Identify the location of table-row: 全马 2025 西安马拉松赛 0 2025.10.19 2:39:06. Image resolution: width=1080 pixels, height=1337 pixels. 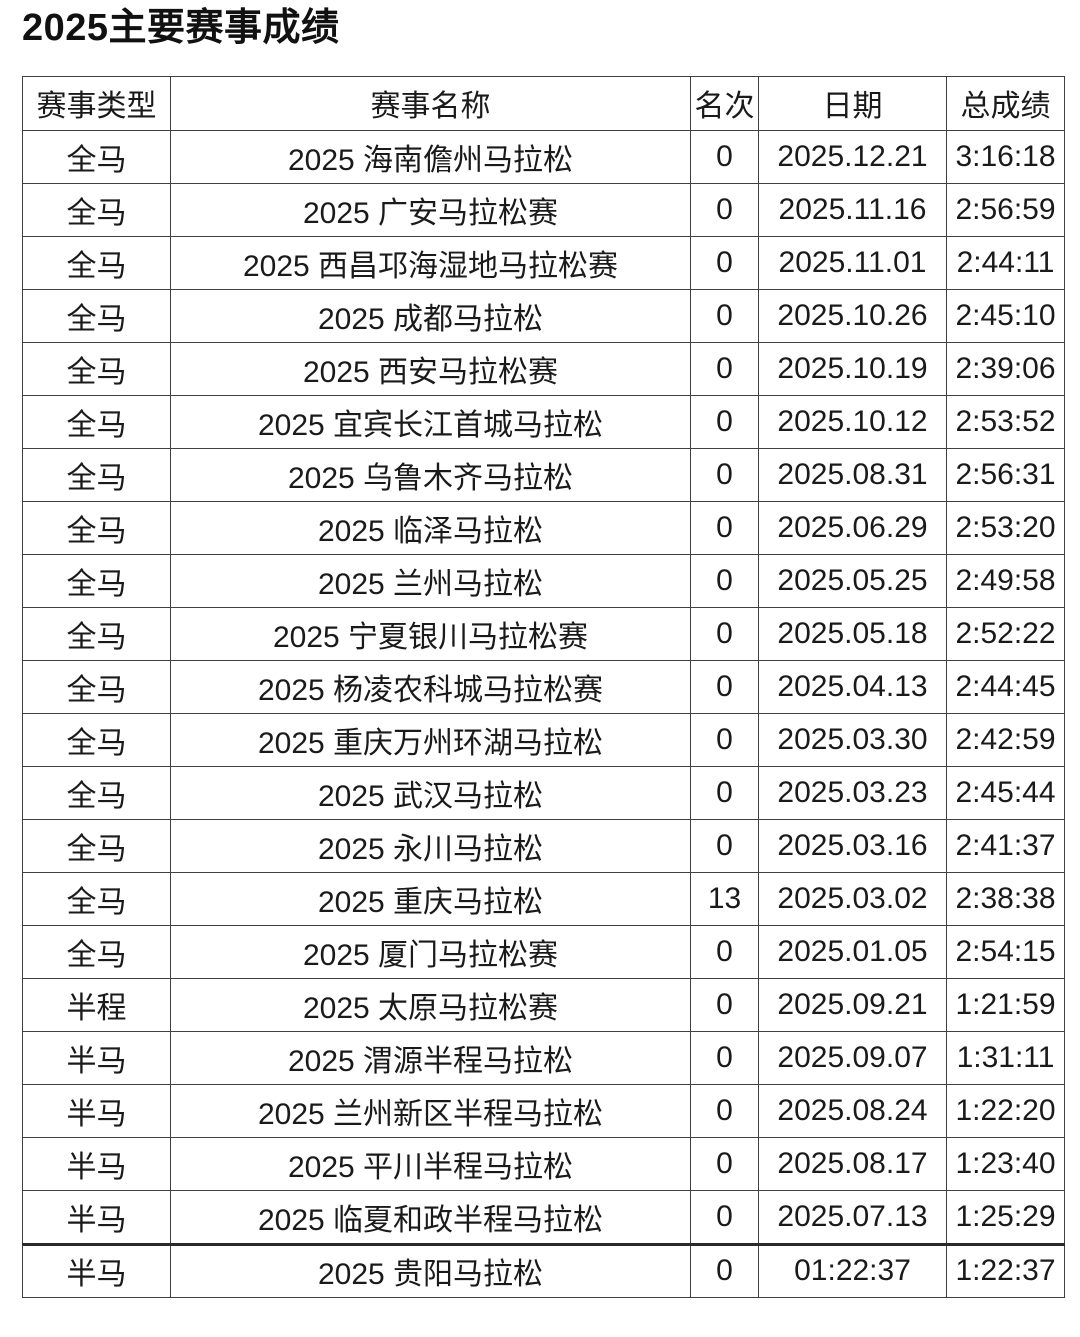
(543, 368).